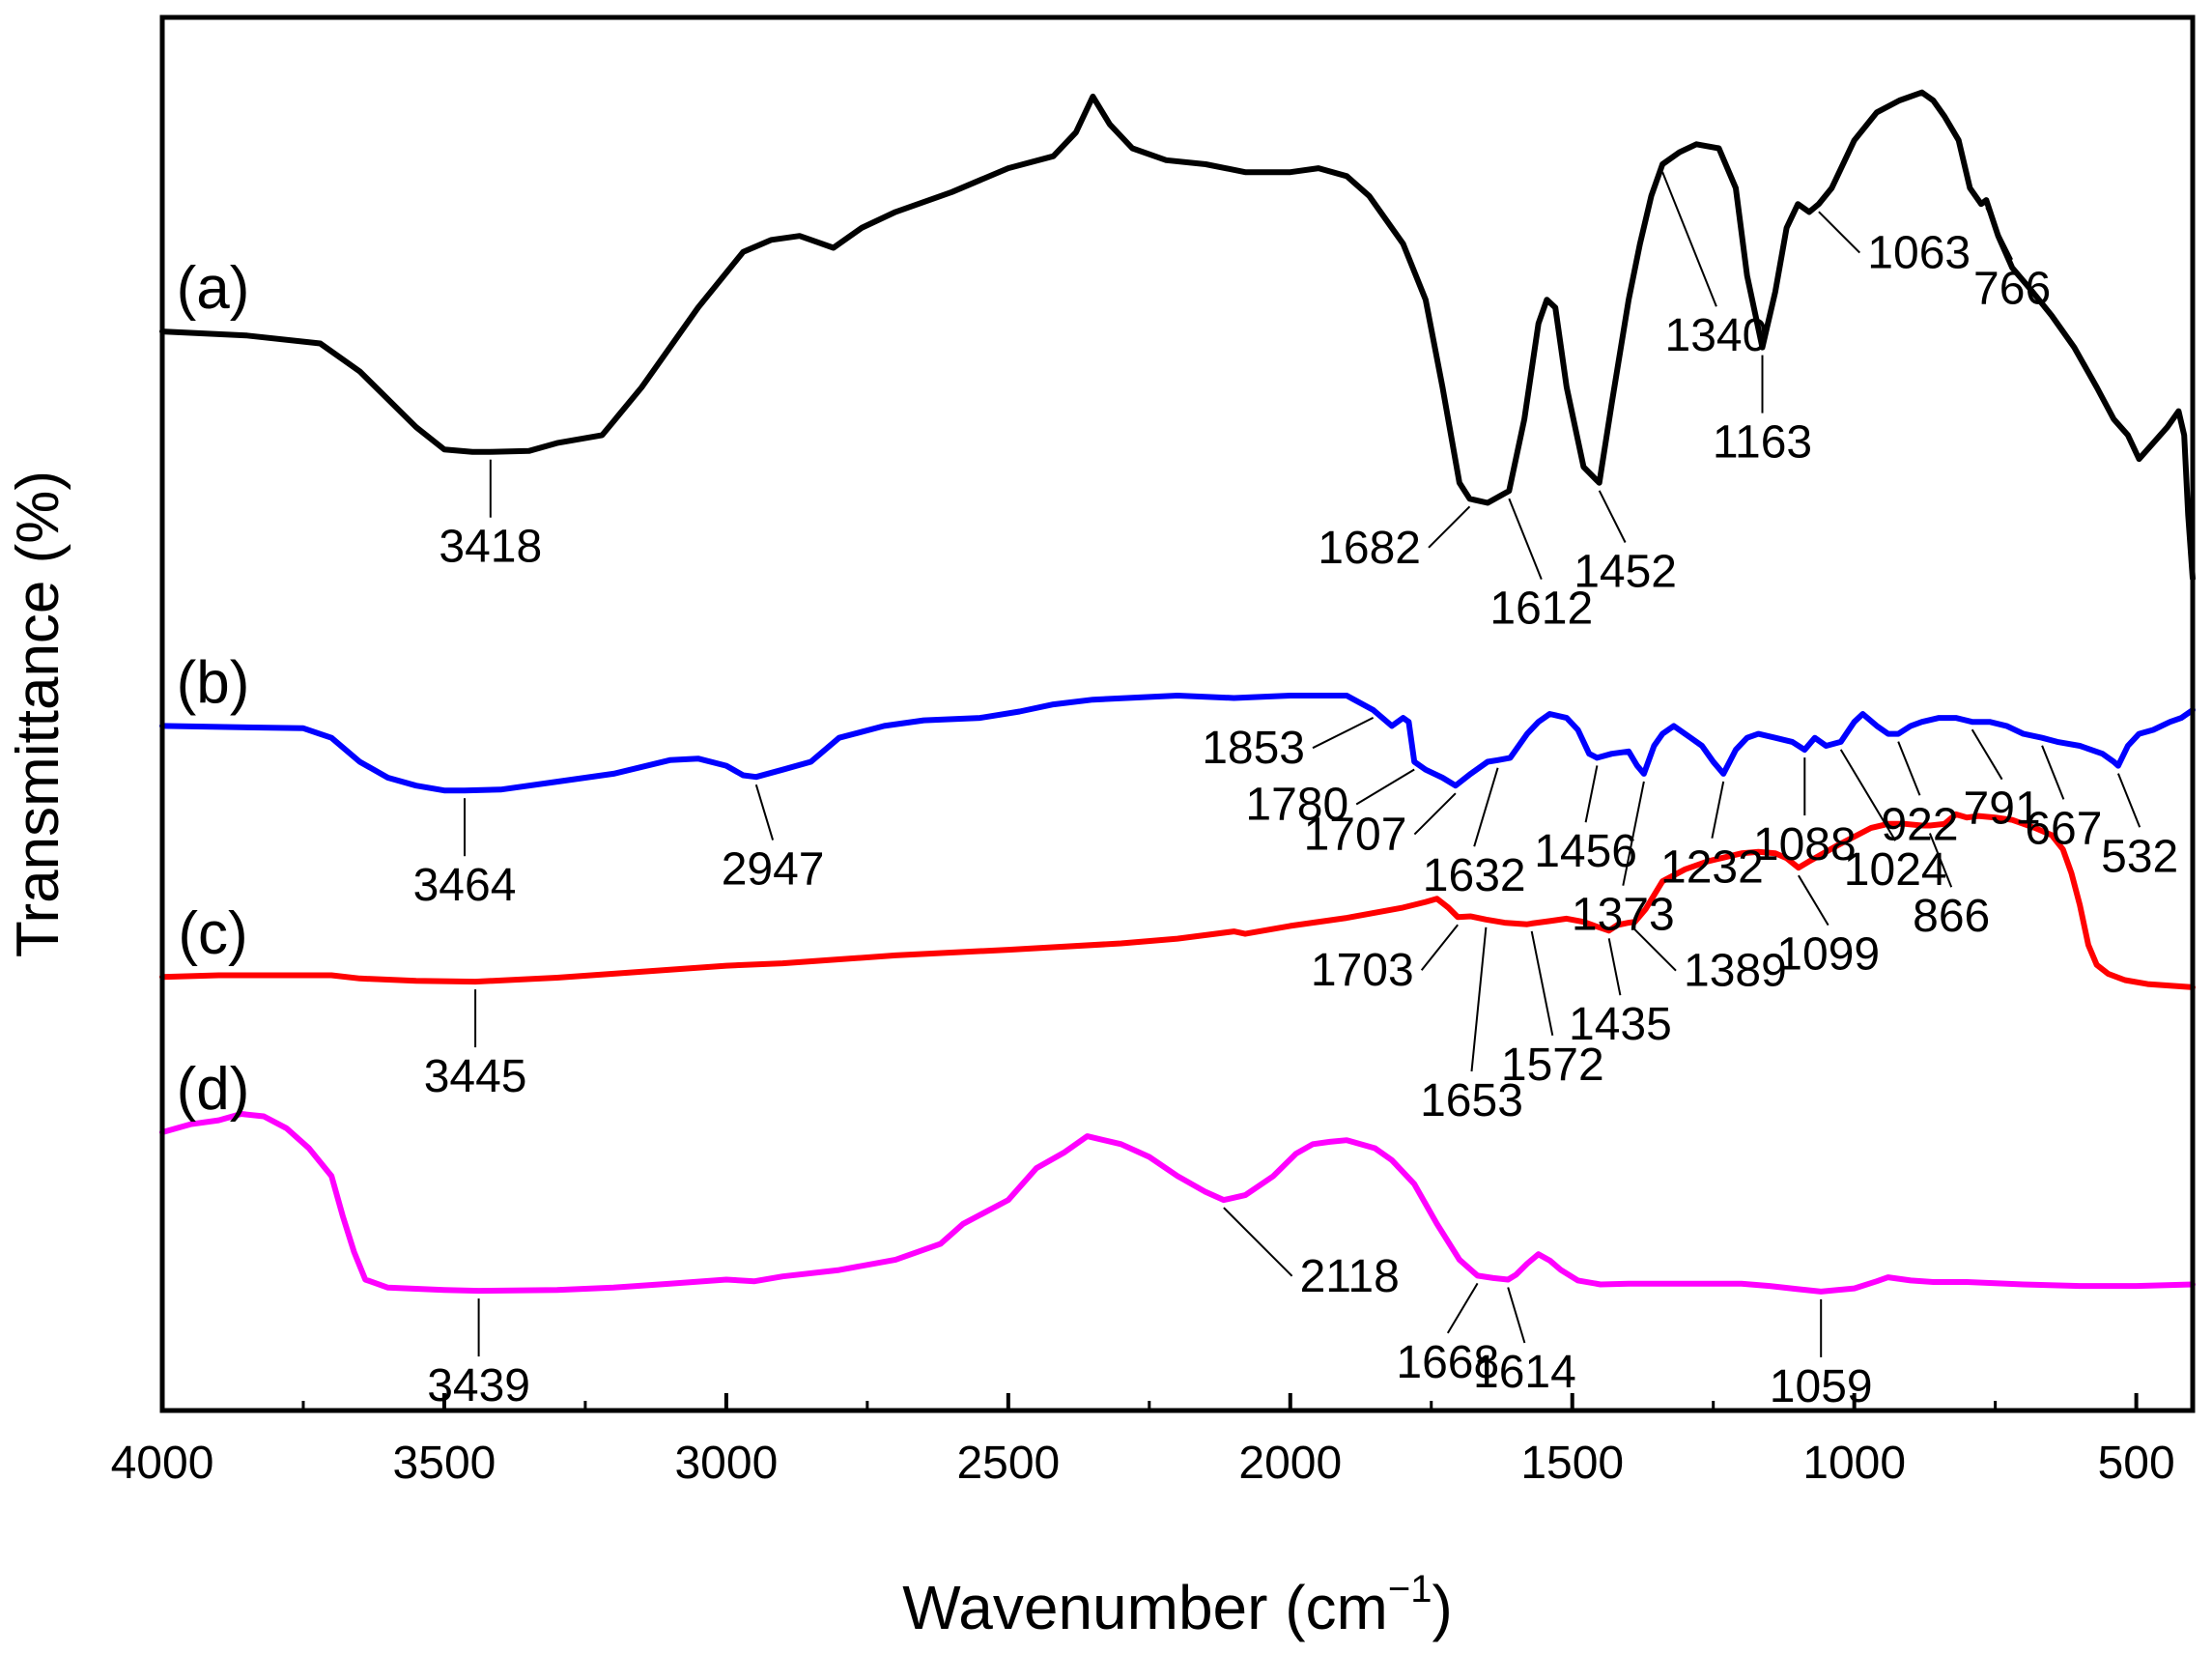 This screenshot has width=2212, height=1653. What do you see at coordinates (2063, 829) in the screenshot?
I see `peak-label: 667` at bounding box center [2063, 829].